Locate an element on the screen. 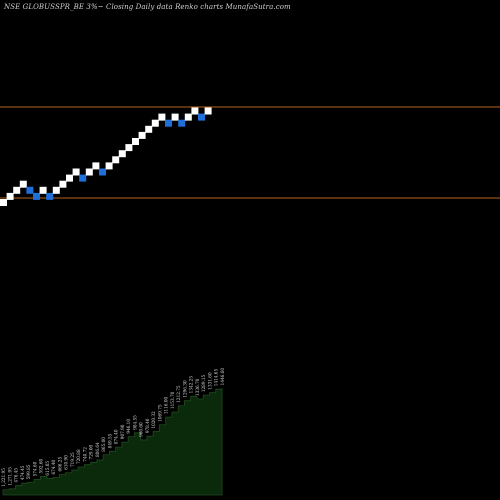 The height and width of the screenshot is (500, 500). data-label: 720.88 is located at coordinates (78, 456).